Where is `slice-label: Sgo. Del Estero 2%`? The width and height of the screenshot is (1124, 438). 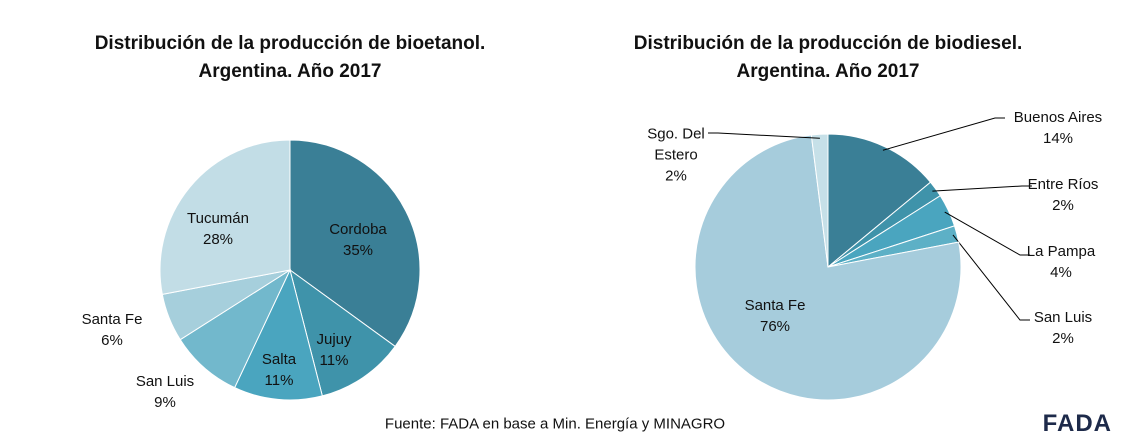 slice-label: Sgo. Del Estero 2% is located at coordinates (676, 155).